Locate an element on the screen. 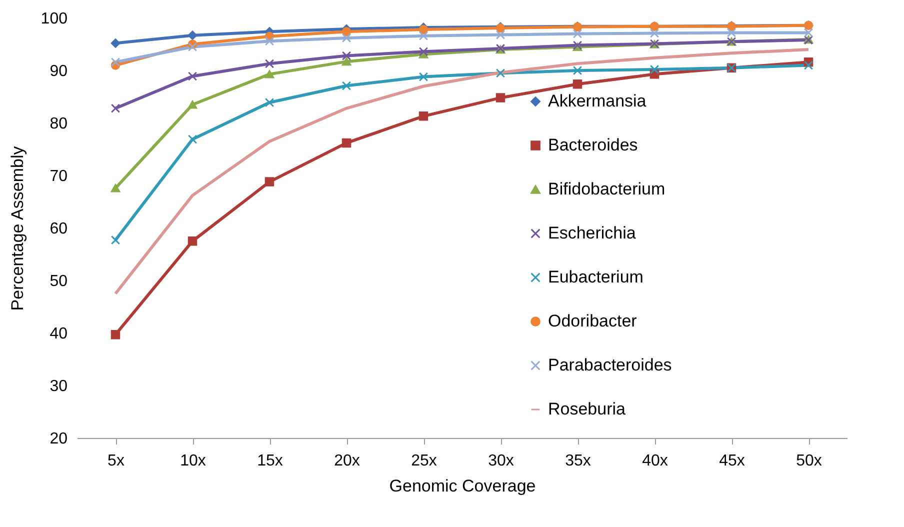 This screenshot has width=904, height=527. legend-label: Parabacteroides is located at coordinates (610, 365).